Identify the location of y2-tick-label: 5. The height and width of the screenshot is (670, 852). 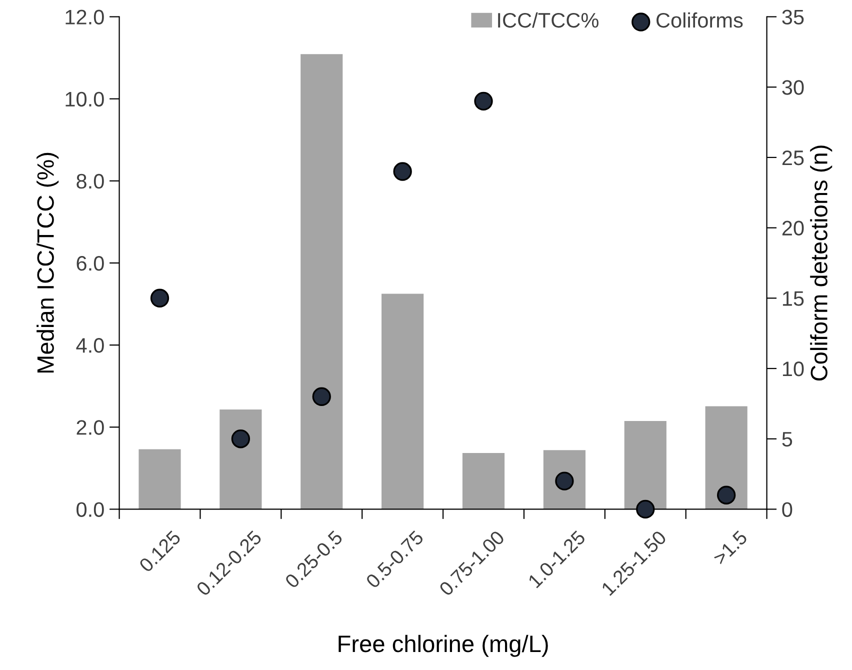
(787, 439).